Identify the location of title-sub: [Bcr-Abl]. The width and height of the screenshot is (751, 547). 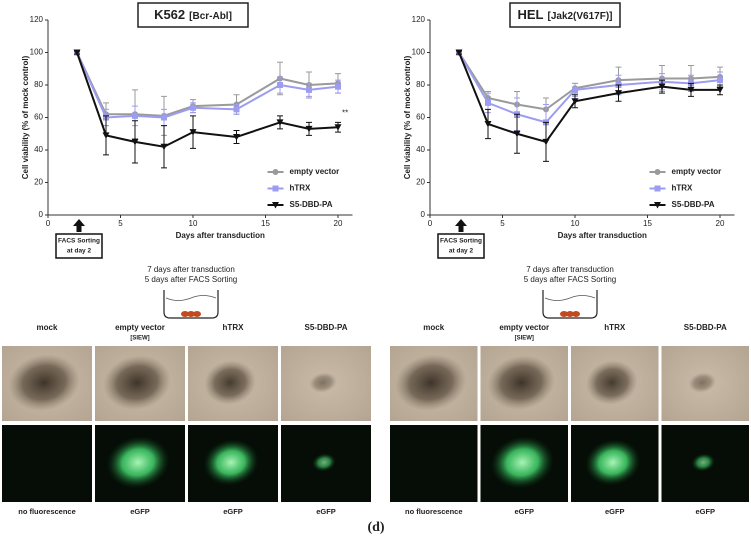
(210, 16).